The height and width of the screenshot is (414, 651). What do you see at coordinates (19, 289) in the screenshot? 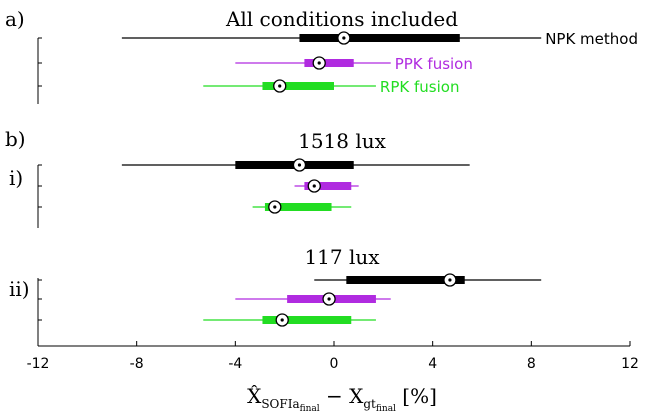
I see `panel-sublabel: ii)` at bounding box center [19, 289].